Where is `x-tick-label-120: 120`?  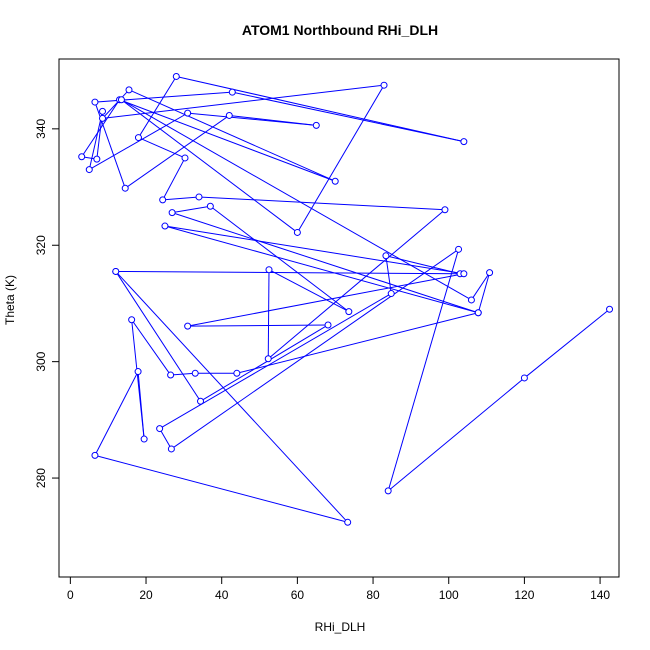 x-tick-label-120: 120 is located at coordinates (524, 595).